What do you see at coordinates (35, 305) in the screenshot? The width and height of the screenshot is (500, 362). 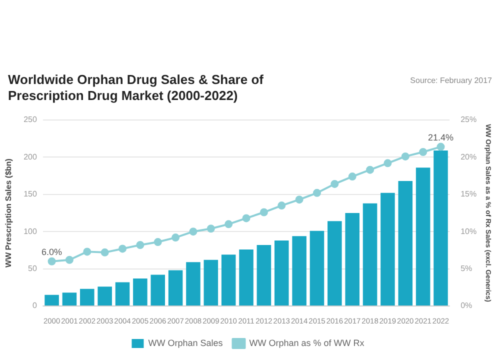 I see `y-tick-label: 0` at bounding box center [35, 305].